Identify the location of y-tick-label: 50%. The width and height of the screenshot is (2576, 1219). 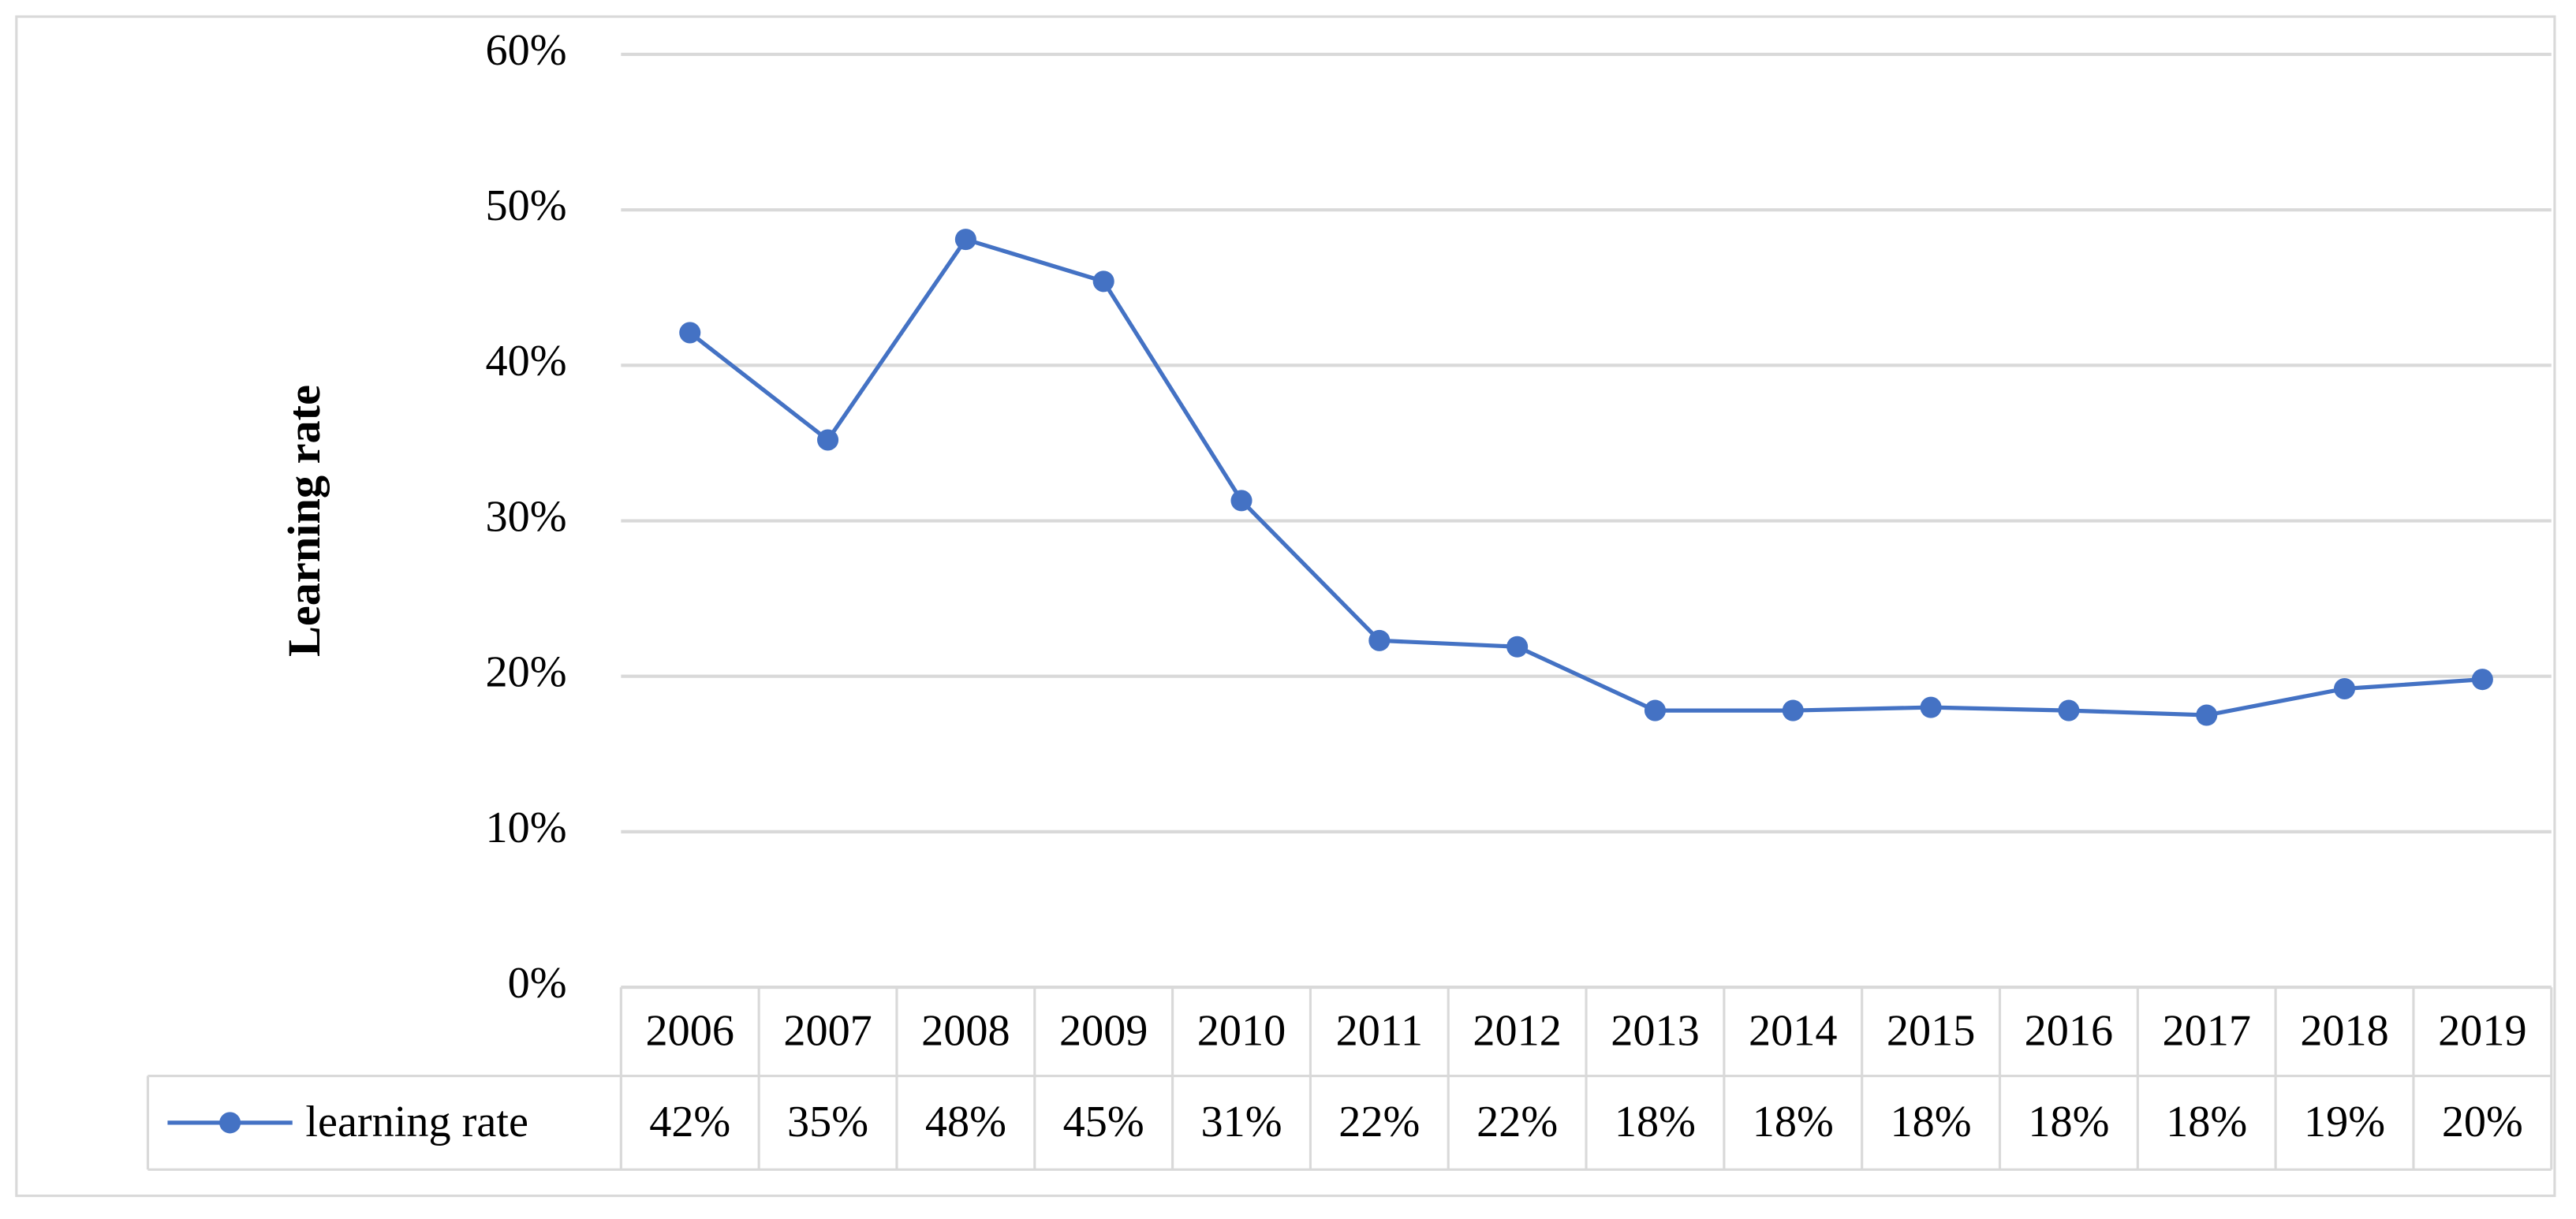
(526, 206).